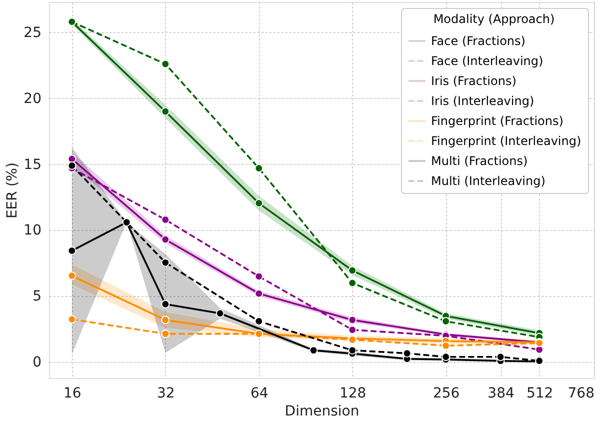 This screenshot has width=606, height=423. Describe the element at coordinates (33, 32) in the screenshot. I see `y-tick-label: 25` at that location.